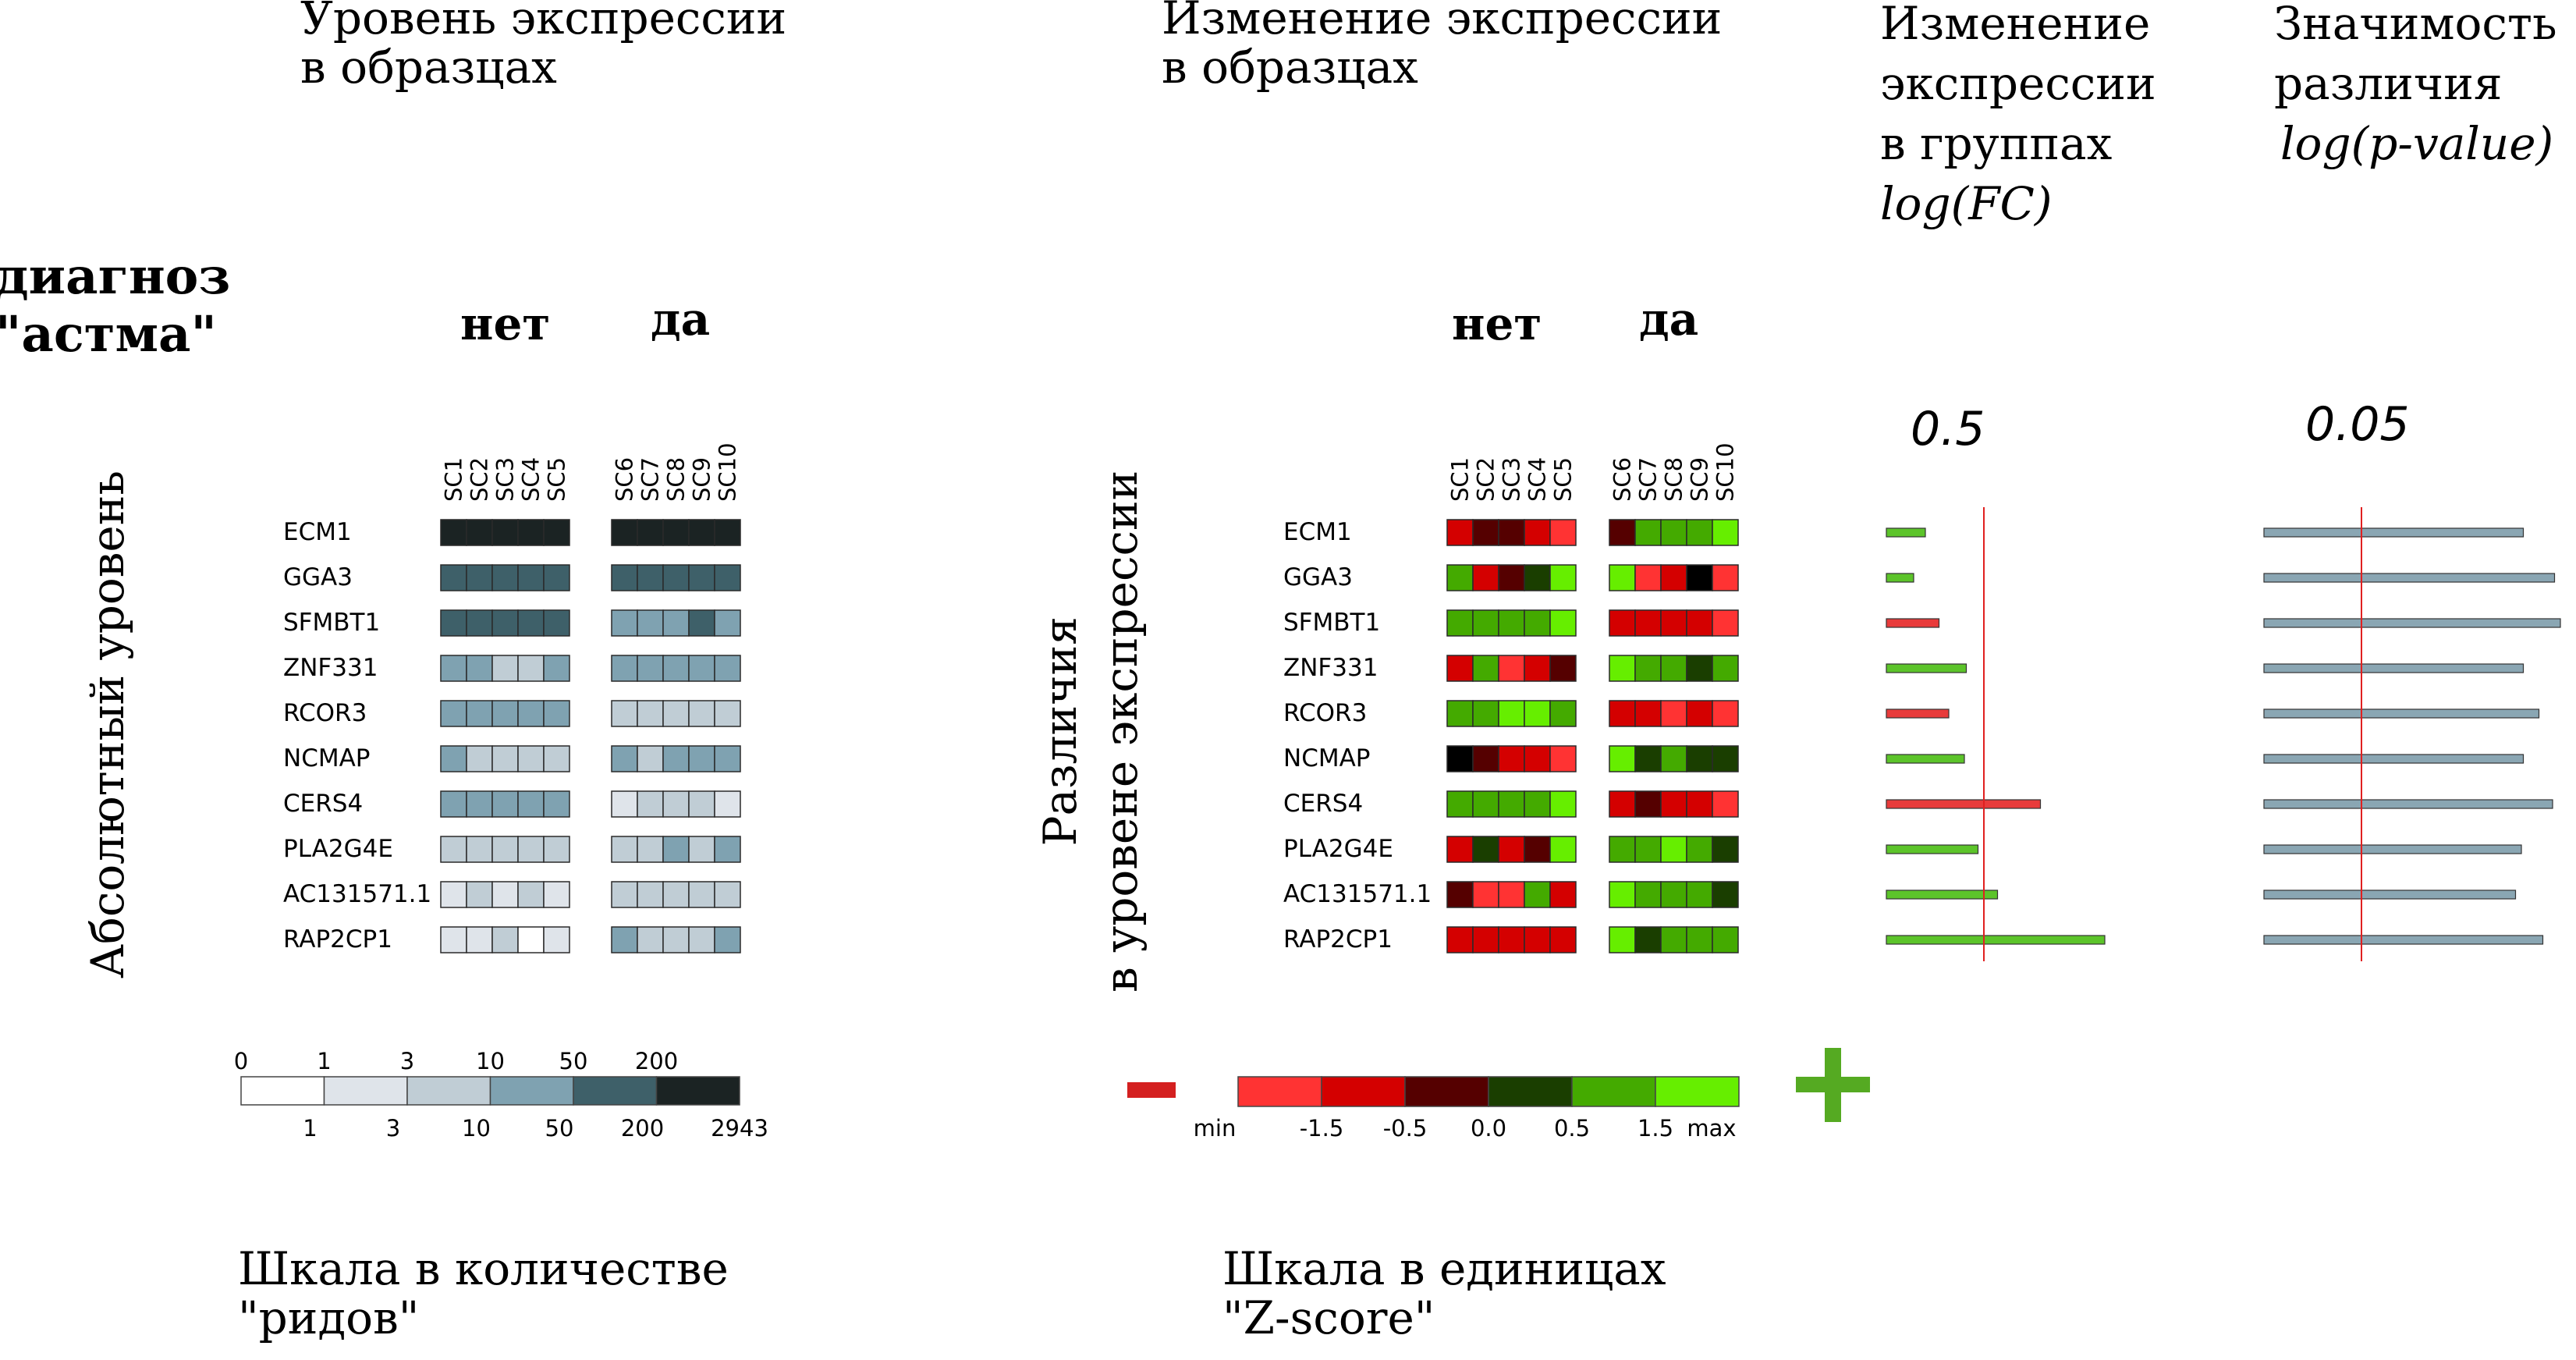 This screenshot has width=2576, height=1360. What do you see at coordinates (476, 1128) in the screenshot?
I see `level-legend-bottom-tick: 10` at bounding box center [476, 1128].